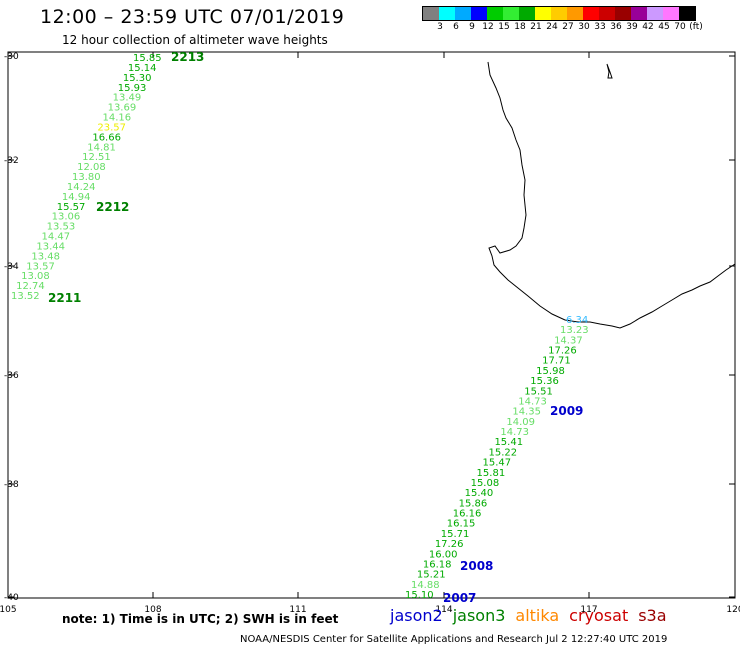 The height and width of the screenshot is (650, 740). I want to click on swh-value-east: 15.36, so click(544, 381).